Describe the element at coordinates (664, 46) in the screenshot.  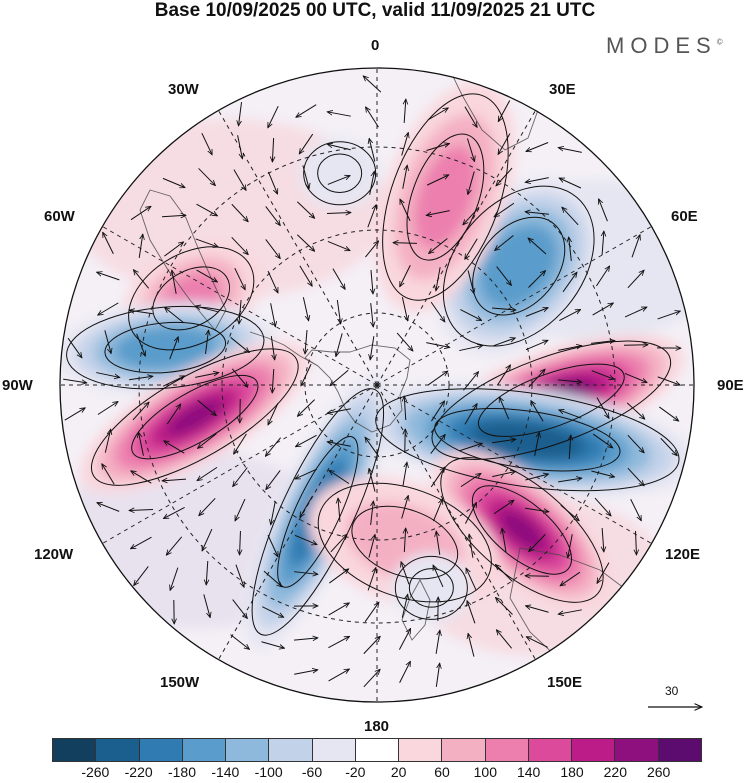
I see `brand-logo: MODES©` at that location.